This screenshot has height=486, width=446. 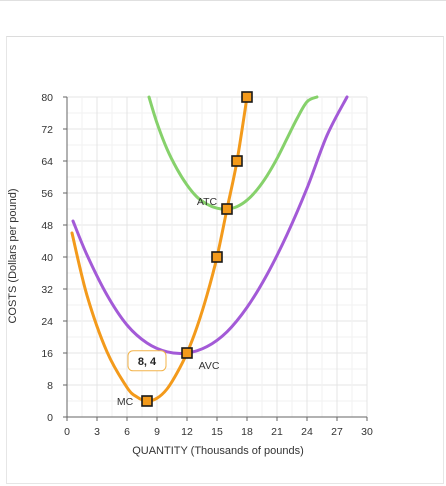 I want to click on x-tick-label: 6, so click(x=127, y=432).